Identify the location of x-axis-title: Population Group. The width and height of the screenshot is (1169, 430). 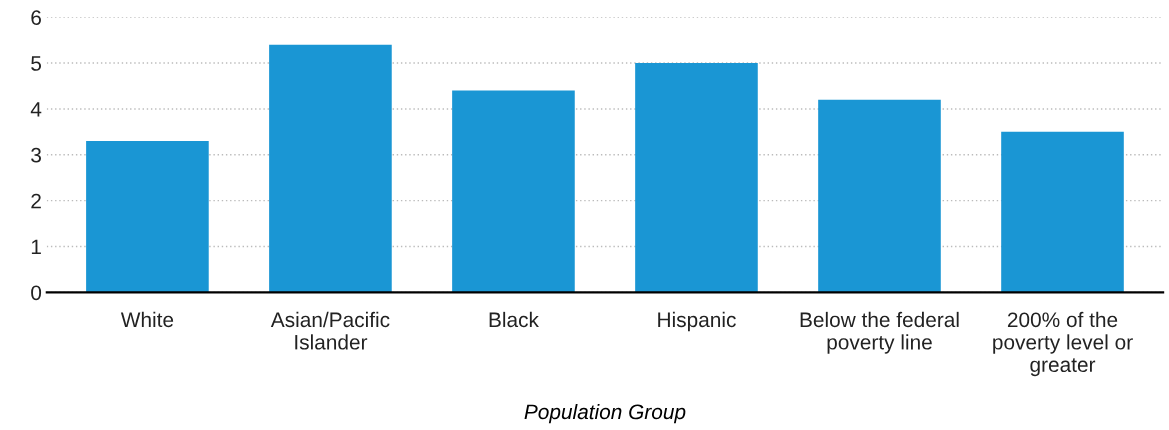
(605, 413).